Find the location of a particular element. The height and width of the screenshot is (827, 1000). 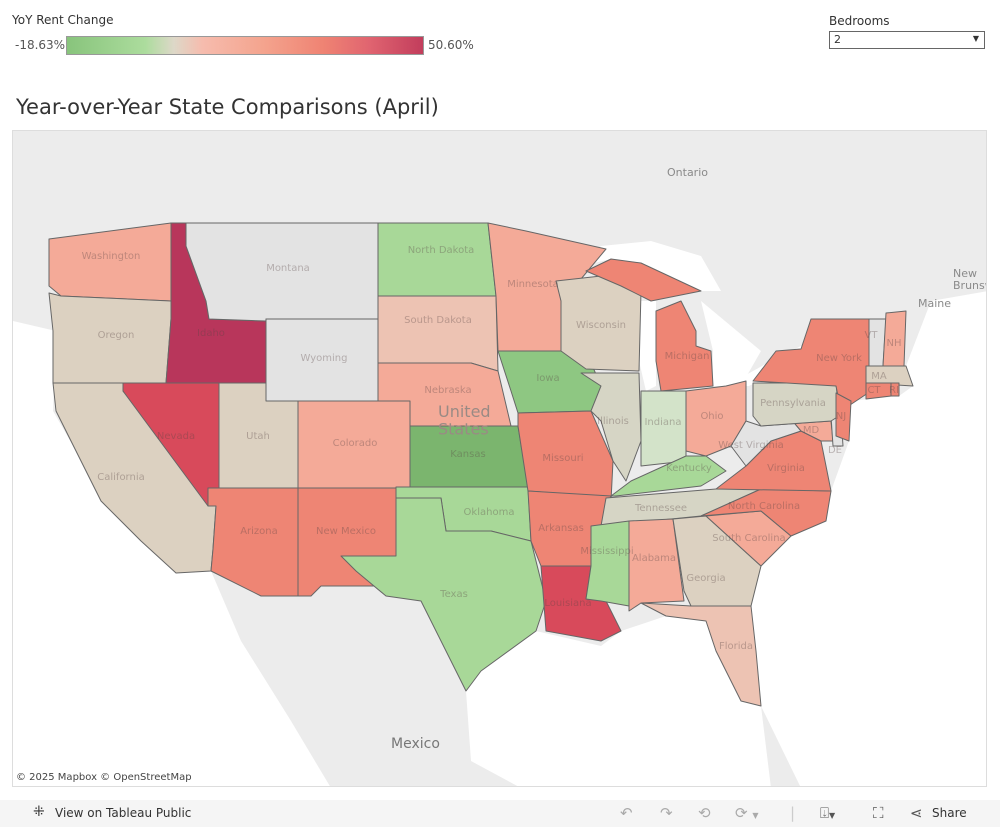

state-label-vt: VT is located at coordinates (872, 335).